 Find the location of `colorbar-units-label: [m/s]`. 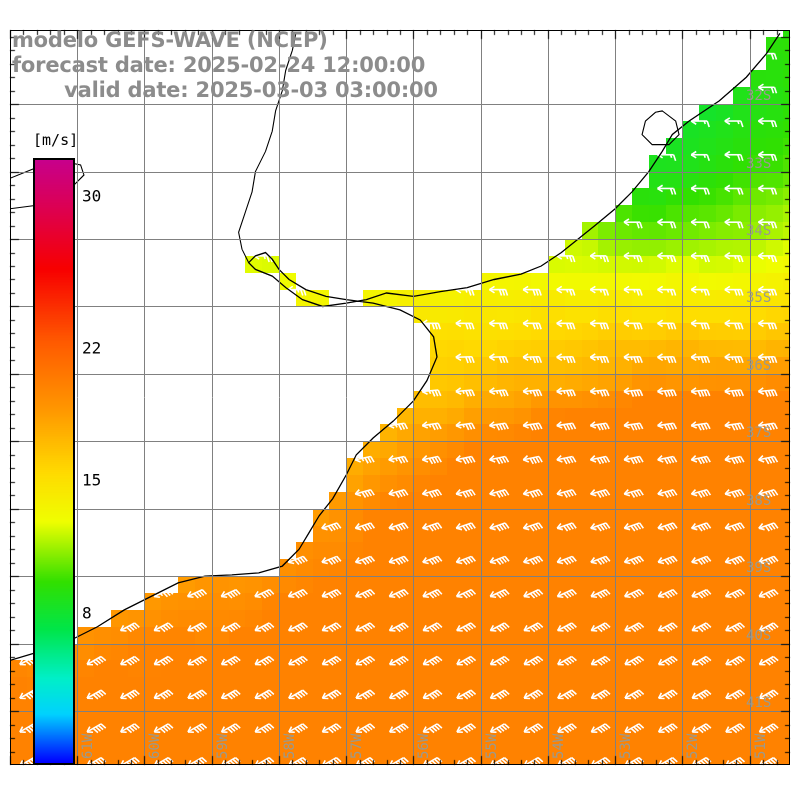

colorbar-units-label: [m/s] is located at coordinates (56, 140).